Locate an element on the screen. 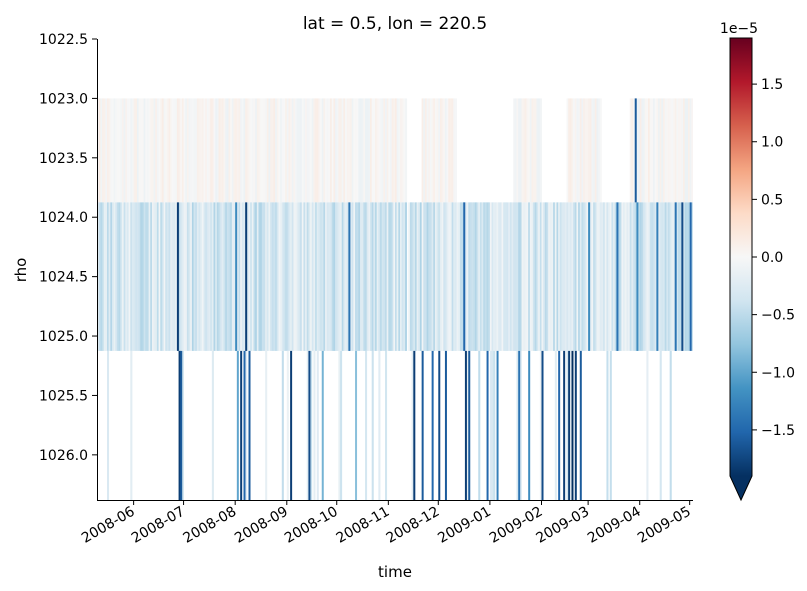 Image resolution: width=807 pixels, height=591 pixels. x-axis-label: time is located at coordinates (395, 572).